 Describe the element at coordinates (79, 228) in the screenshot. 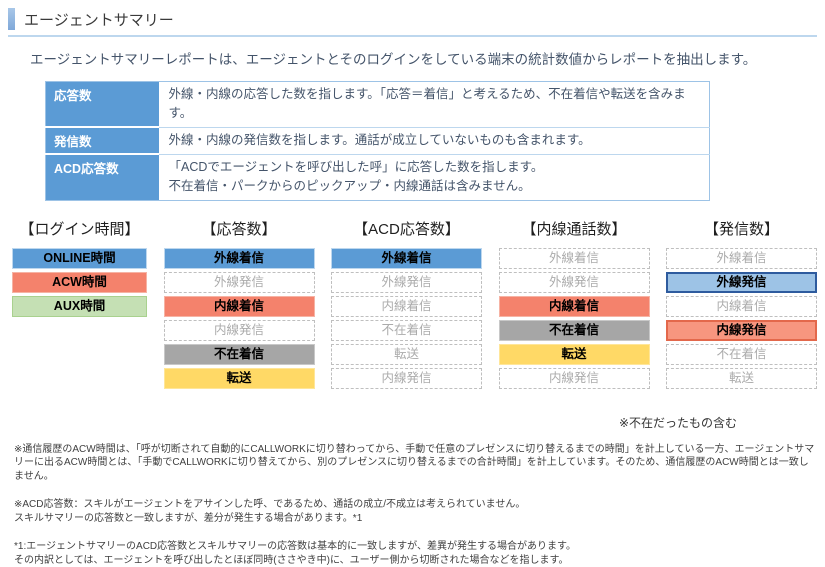

I see `column-header: 【ログイン時間】` at that location.